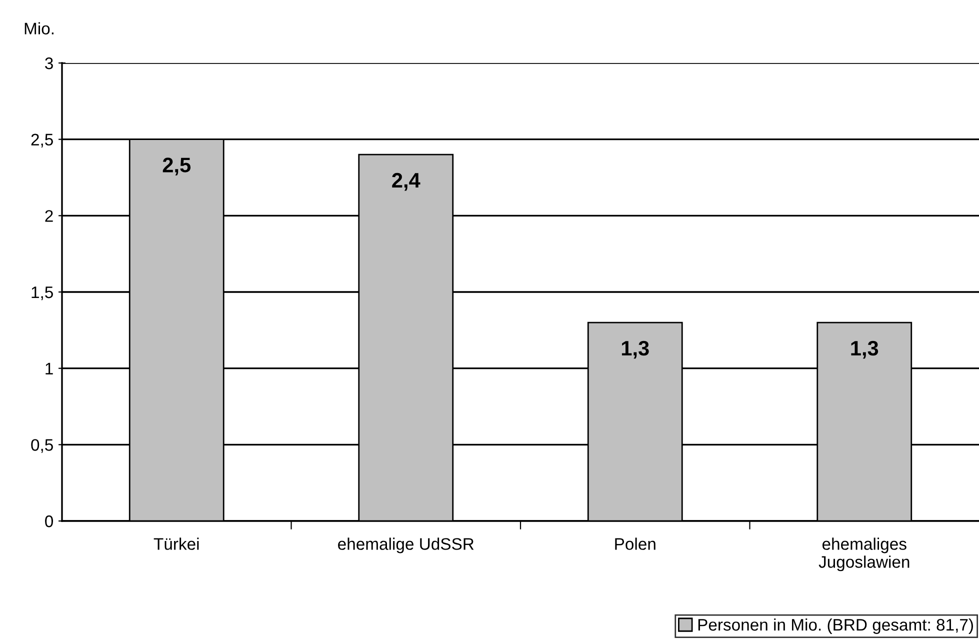 This screenshot has height=639, width=979. What do you see at coordinates (176, 544) in the screenshot?
I see `x-tick-label: Türkei` at bounding box center [176, 544].